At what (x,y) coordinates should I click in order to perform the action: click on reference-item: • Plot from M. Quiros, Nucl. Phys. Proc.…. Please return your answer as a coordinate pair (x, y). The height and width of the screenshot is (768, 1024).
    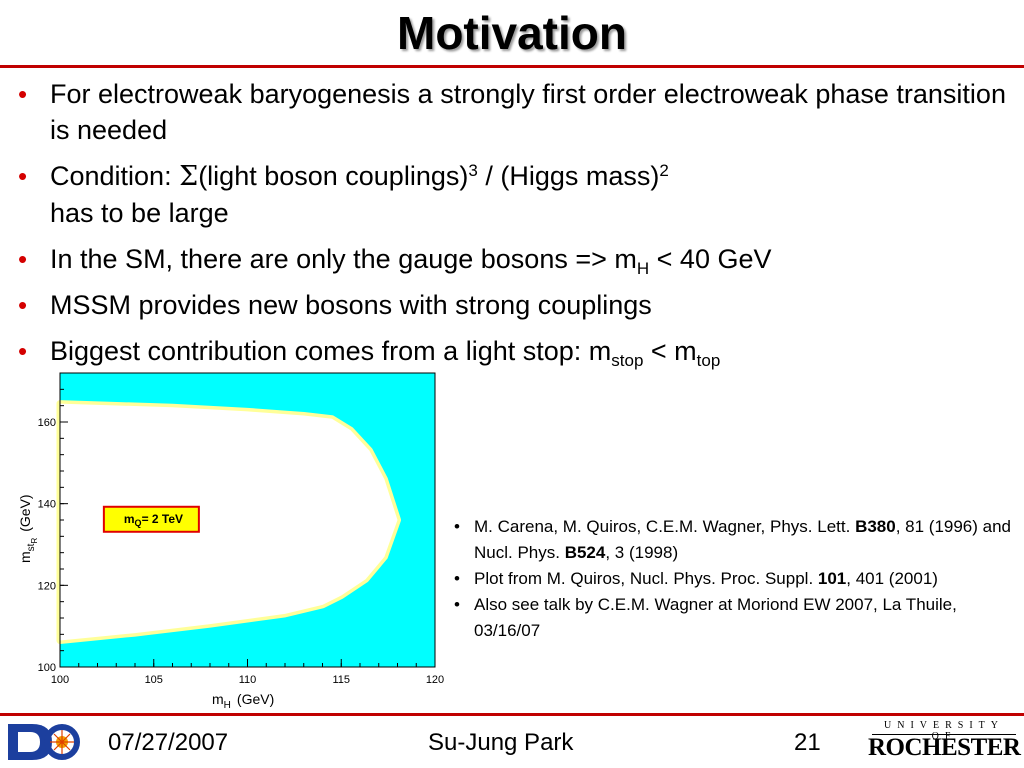
    Looking at the image, I should click on (735, 579).